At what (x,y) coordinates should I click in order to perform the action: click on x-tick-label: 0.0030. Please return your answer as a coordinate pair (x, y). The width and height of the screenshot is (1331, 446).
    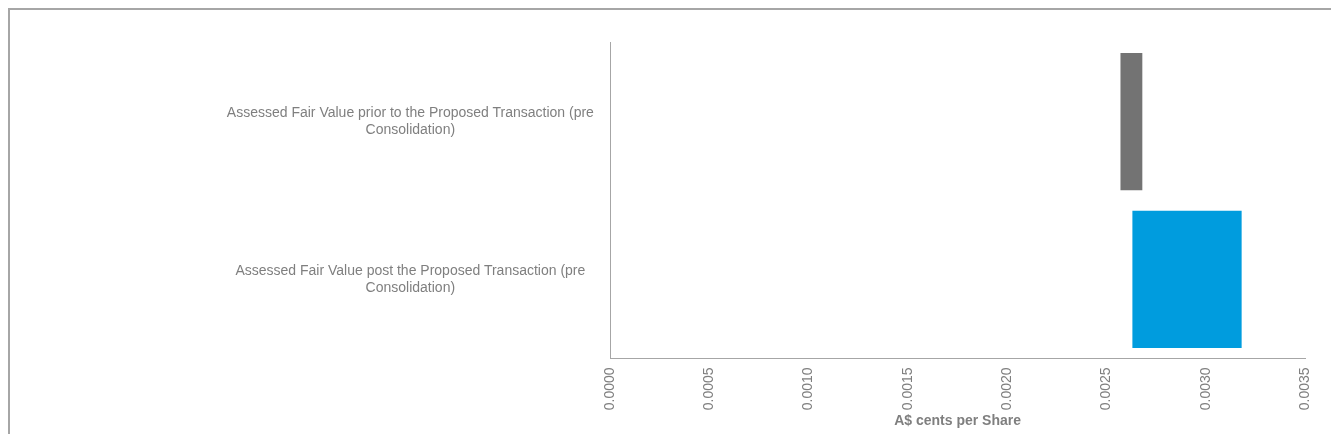
    Looking at the image, I should click on (1204, 389).